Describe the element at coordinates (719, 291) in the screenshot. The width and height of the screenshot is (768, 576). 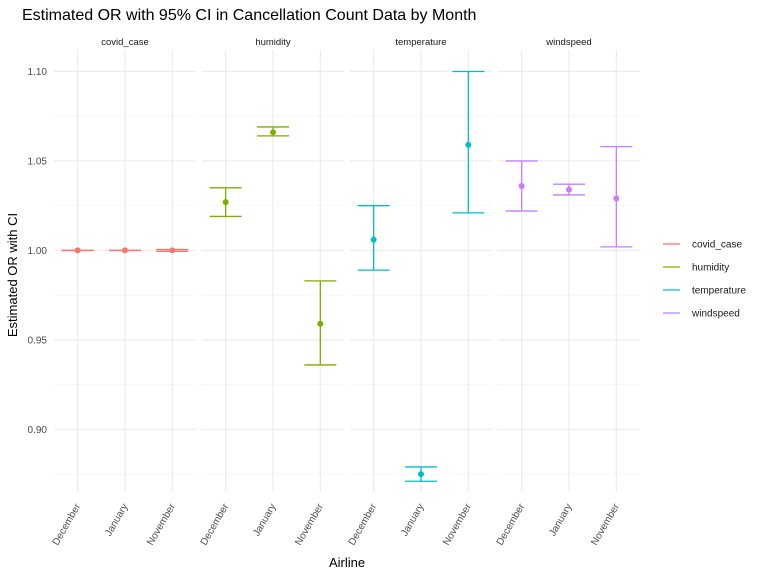
I see `legend-label: temperature` at that location.